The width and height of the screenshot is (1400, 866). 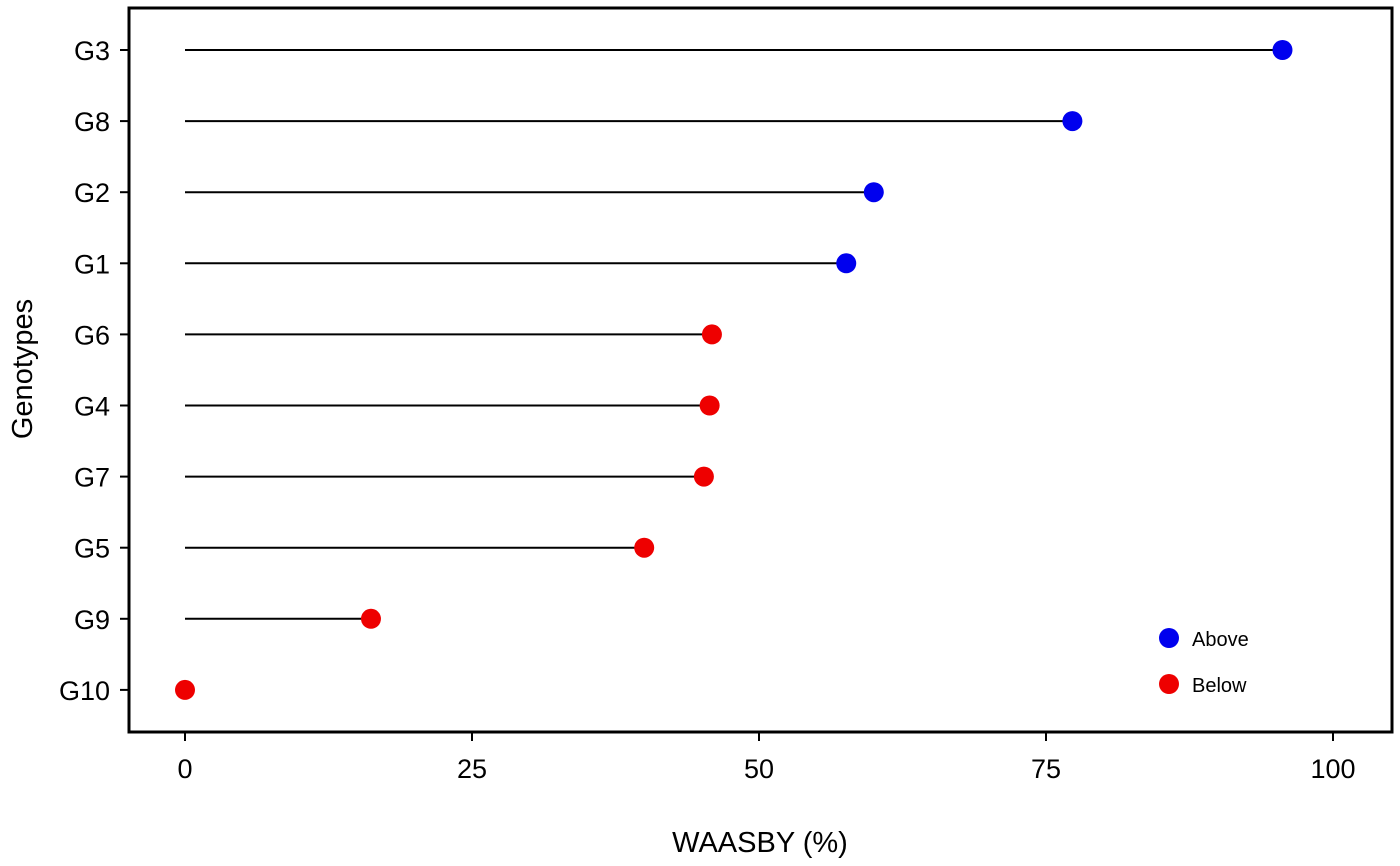 What do you see at coordinates (711, 334) in the screenshot?
I see `point-g6` at bounding box center [711, 334].